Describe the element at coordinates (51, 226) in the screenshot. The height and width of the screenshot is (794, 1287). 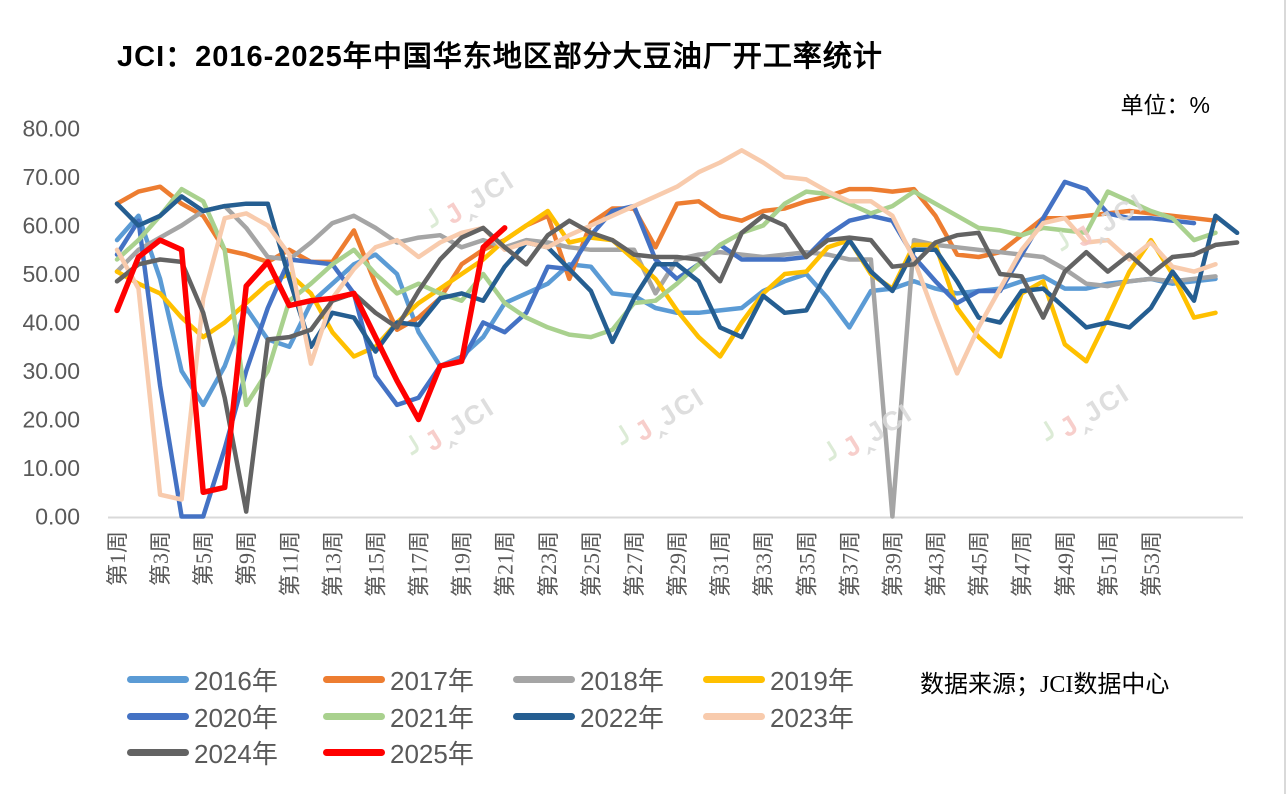
I see `y-axis-tick-label: 60.00` at that location.